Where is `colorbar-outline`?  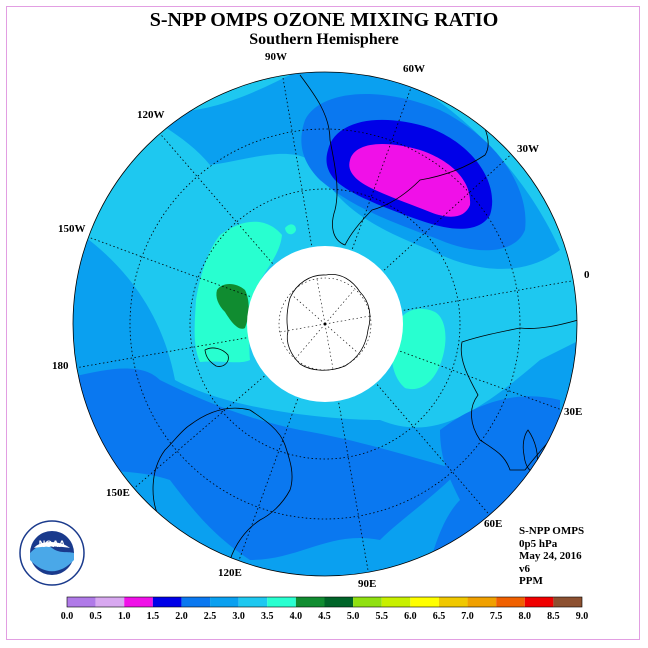 colorbar-outline is located at coordinates (324, 602).